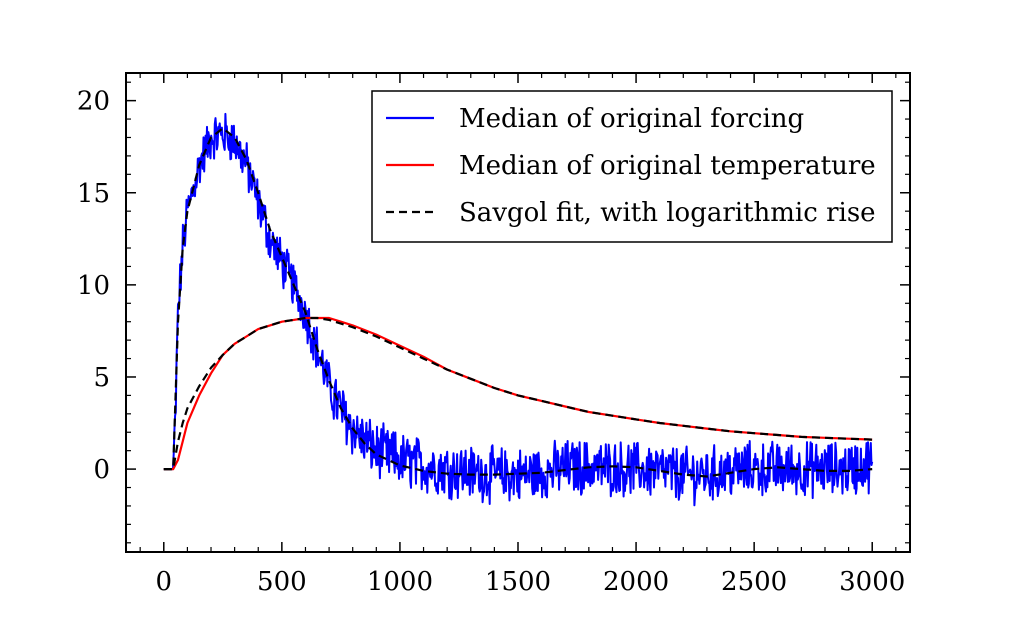  What do you see at coordinates (164, 582) in the screenshot?
I see `x-tick-label: 0` at bounding box center [164, 582].